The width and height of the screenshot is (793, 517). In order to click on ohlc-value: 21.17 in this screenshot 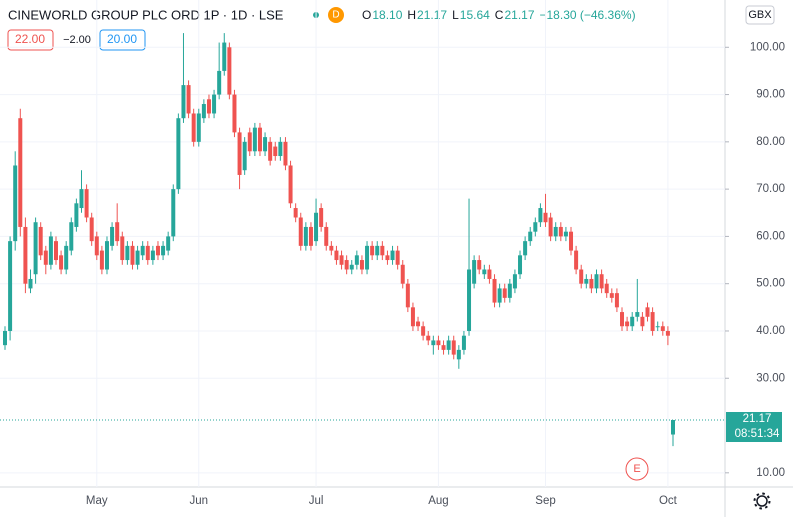, I will do `click(432, 15)`.